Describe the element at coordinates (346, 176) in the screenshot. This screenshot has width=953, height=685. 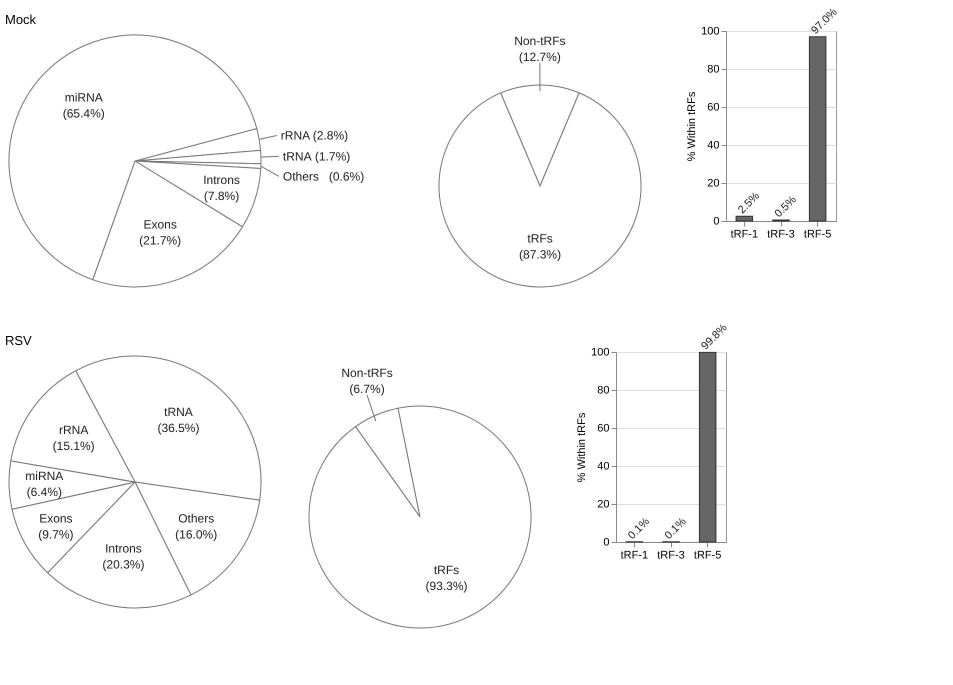
I see `data-label: (0.6%)` at that location.